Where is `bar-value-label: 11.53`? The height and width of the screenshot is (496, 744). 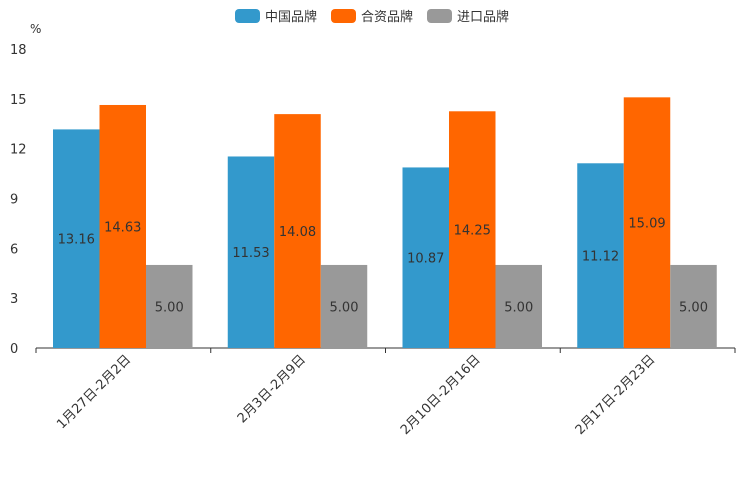
bar-value-label: 11.53 is located at coordinates (250, 253).